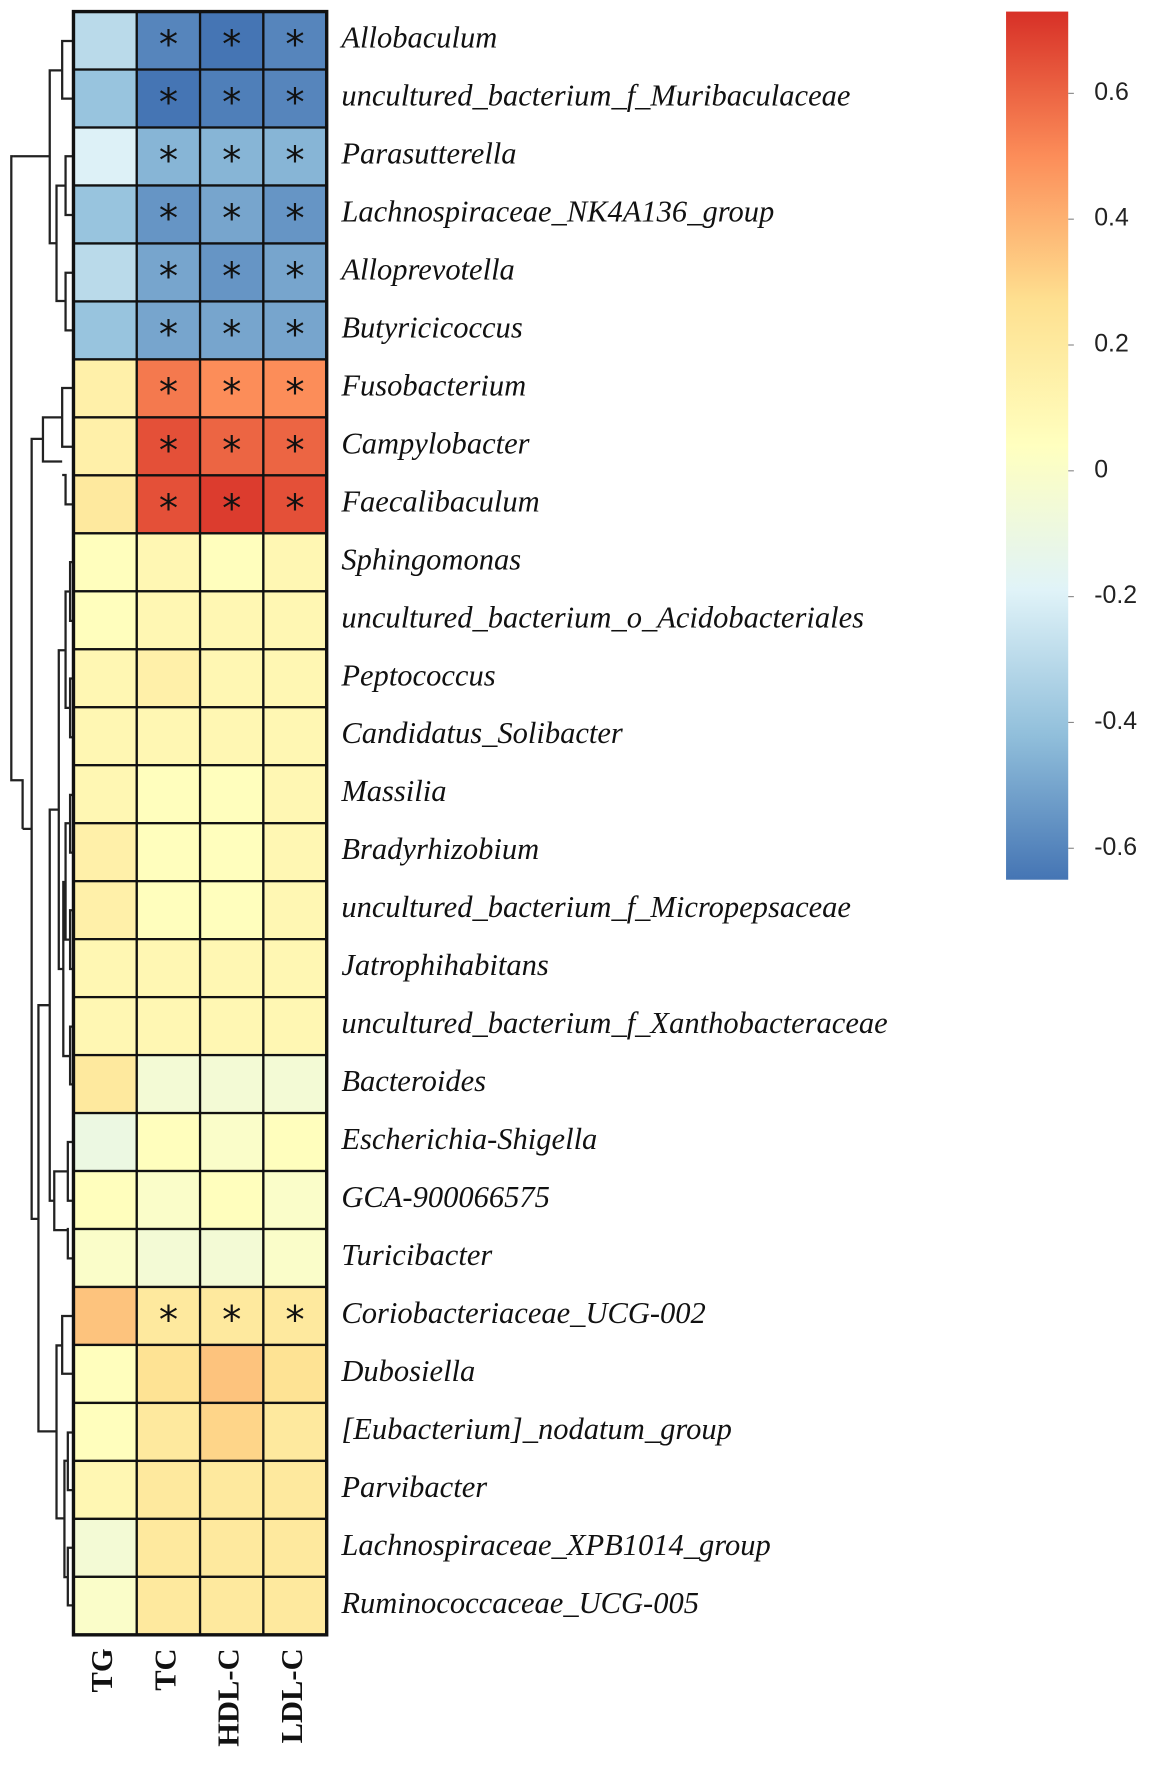 The image size is (1153, 1773). Describe the element at coordinates (468, 1139) in the screenshot. I see `row-label: Escherichia-Shigella` at that location.